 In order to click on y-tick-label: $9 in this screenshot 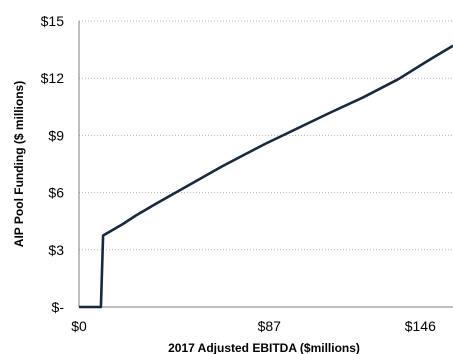, I will do `click(56, 135)`.